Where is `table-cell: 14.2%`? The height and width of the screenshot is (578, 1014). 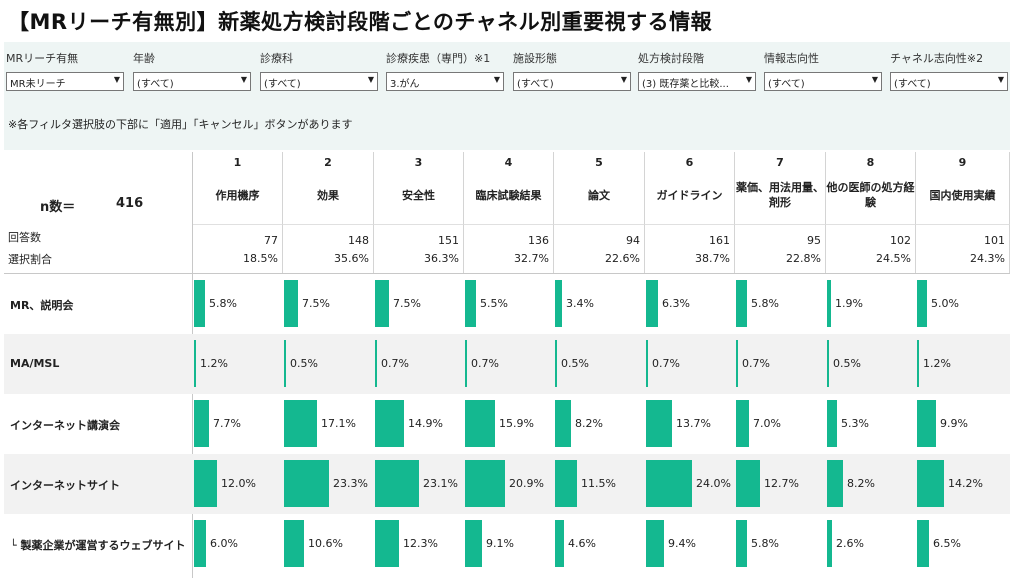
table-cell: 14.2% is located at coordinates (963, 484).